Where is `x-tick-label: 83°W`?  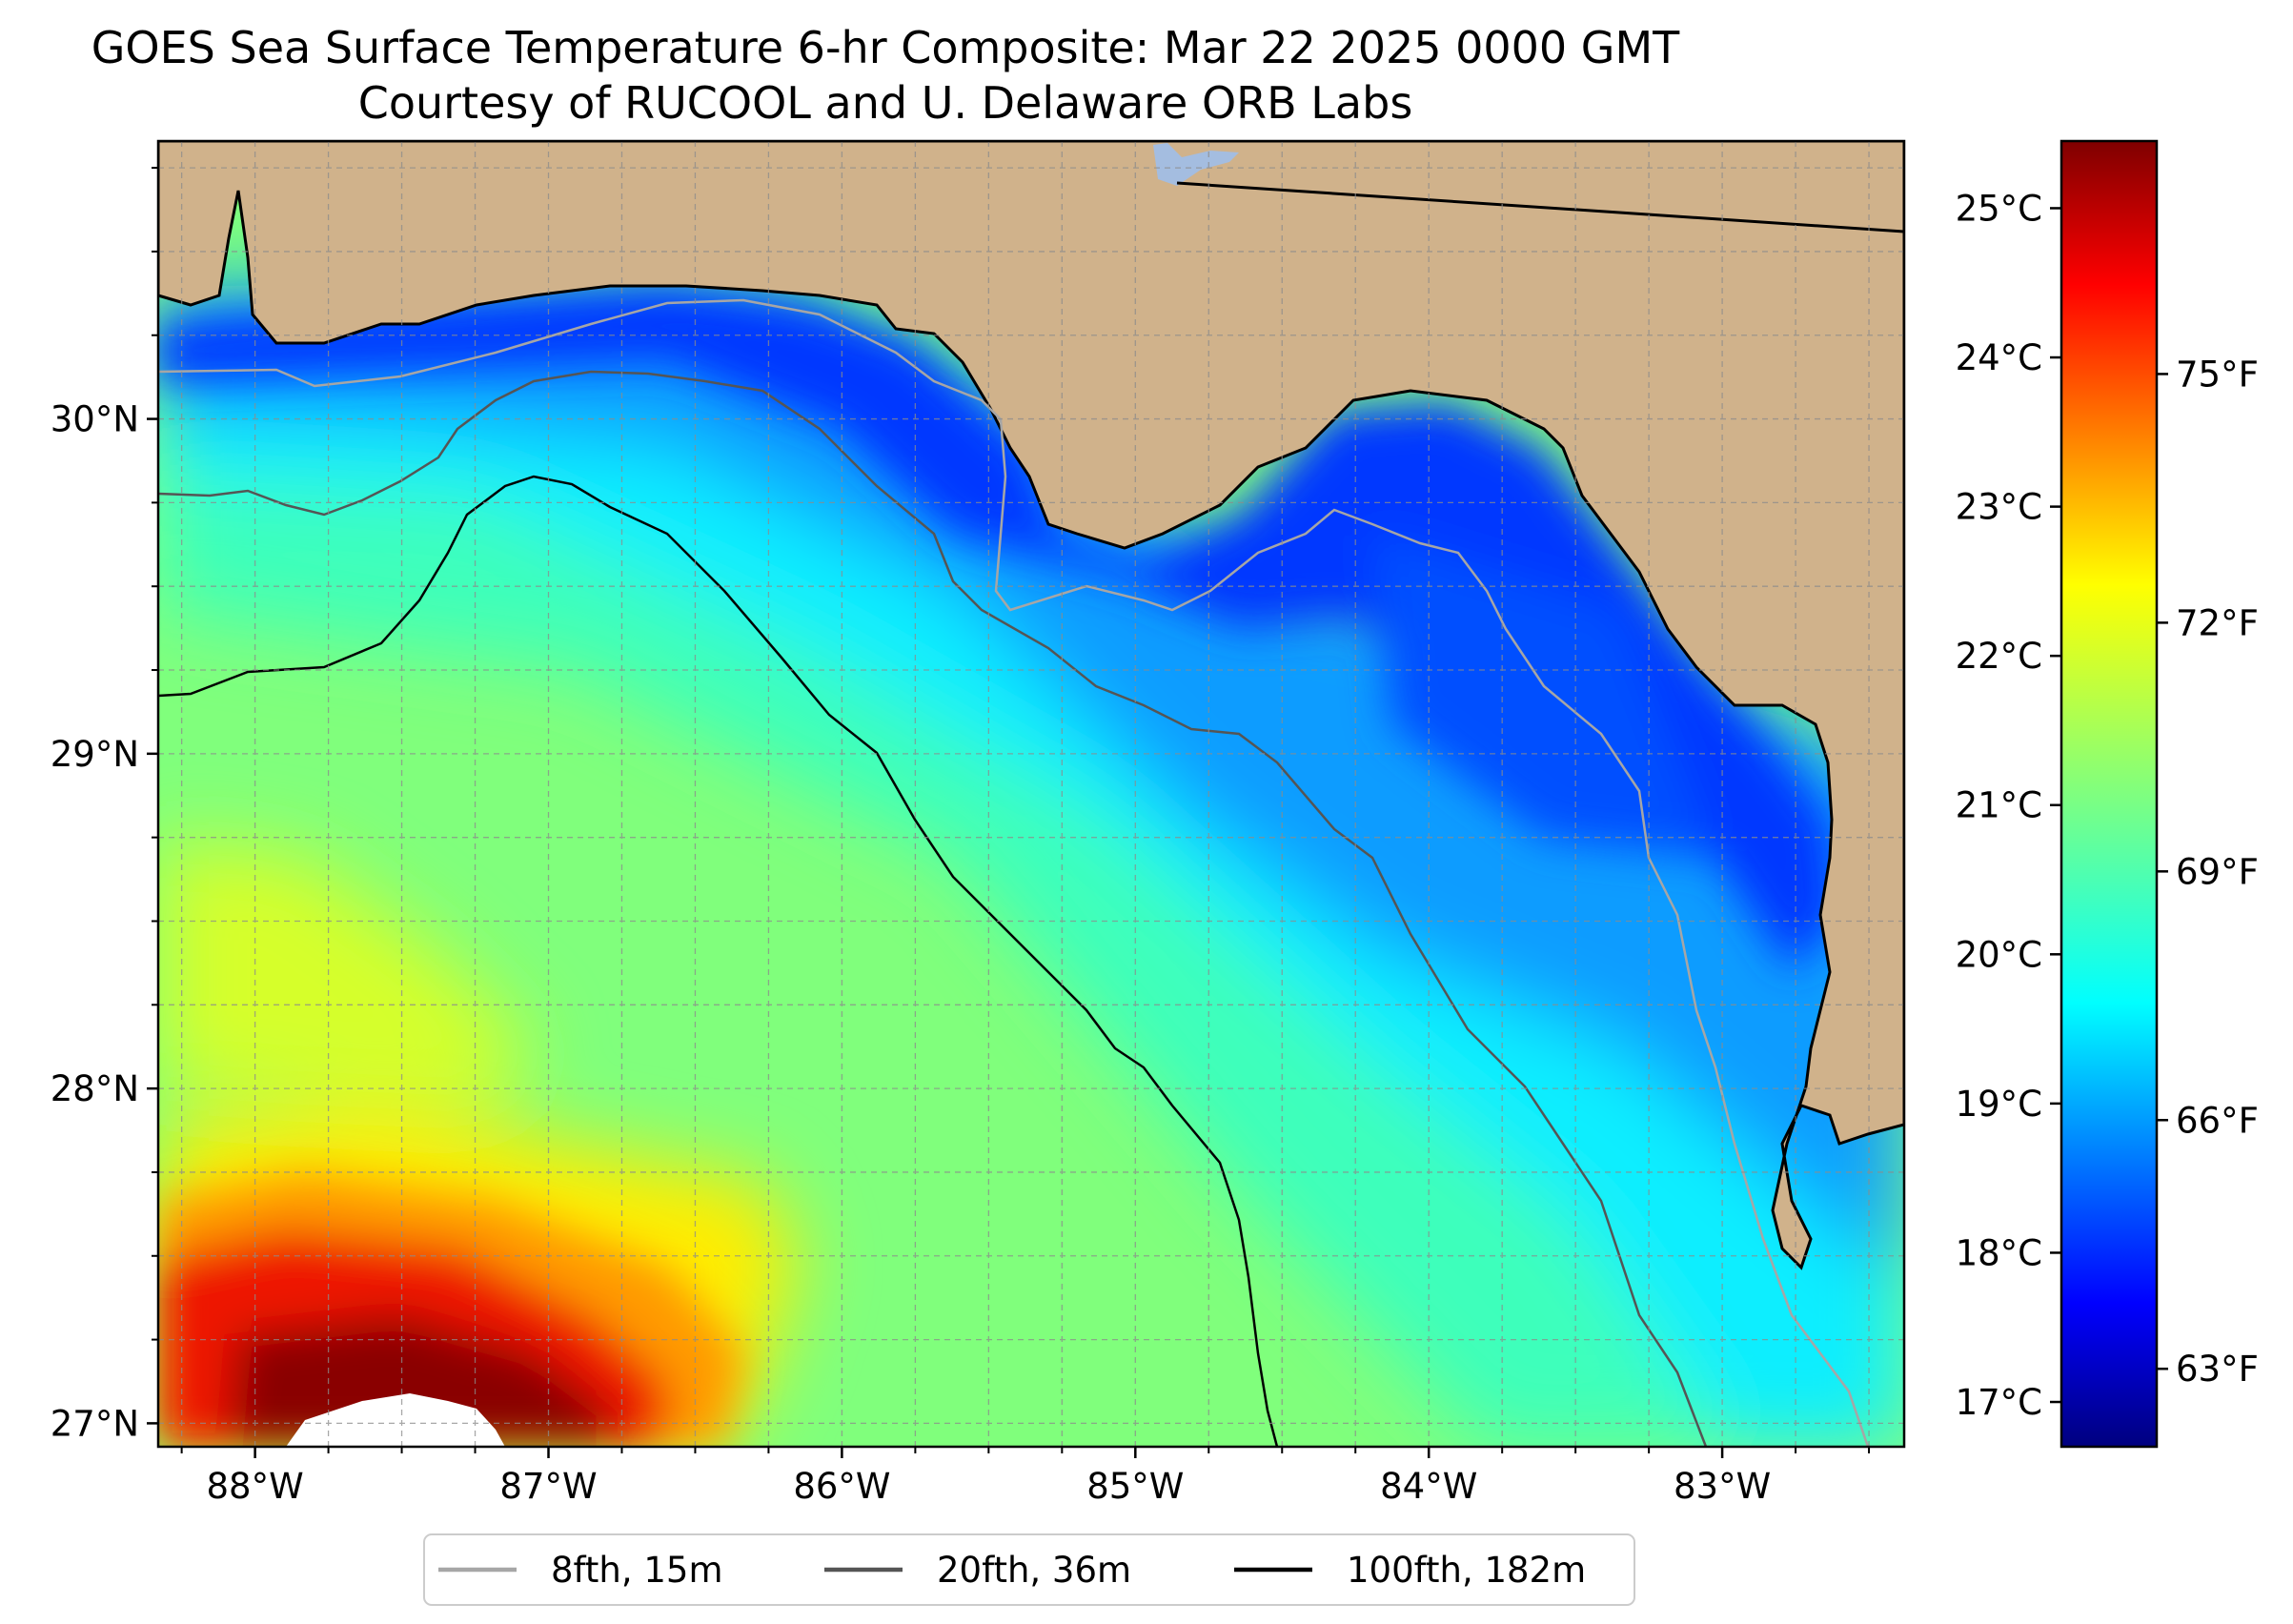
x-tick-label: 83°W is located at coordinates (1723, 1486).